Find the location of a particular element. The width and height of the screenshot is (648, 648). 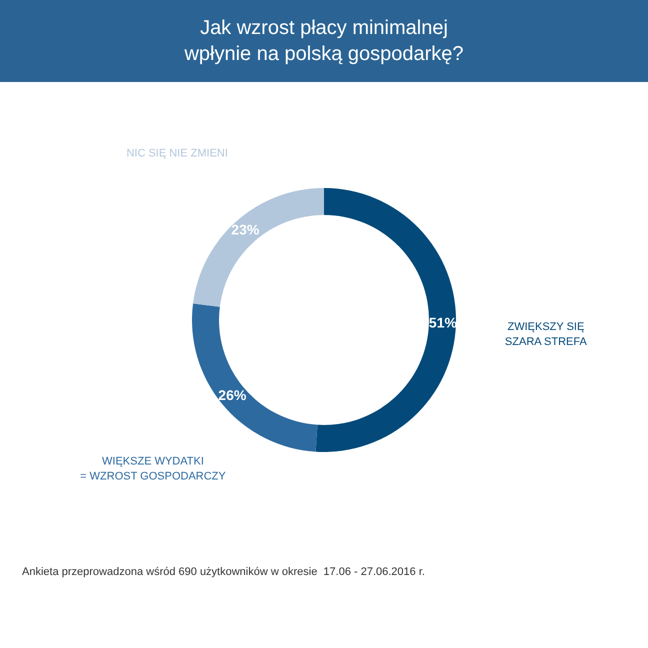

slice-label: NIC SIĘ NIE ZMIENI is located at coordinates (177, 153).